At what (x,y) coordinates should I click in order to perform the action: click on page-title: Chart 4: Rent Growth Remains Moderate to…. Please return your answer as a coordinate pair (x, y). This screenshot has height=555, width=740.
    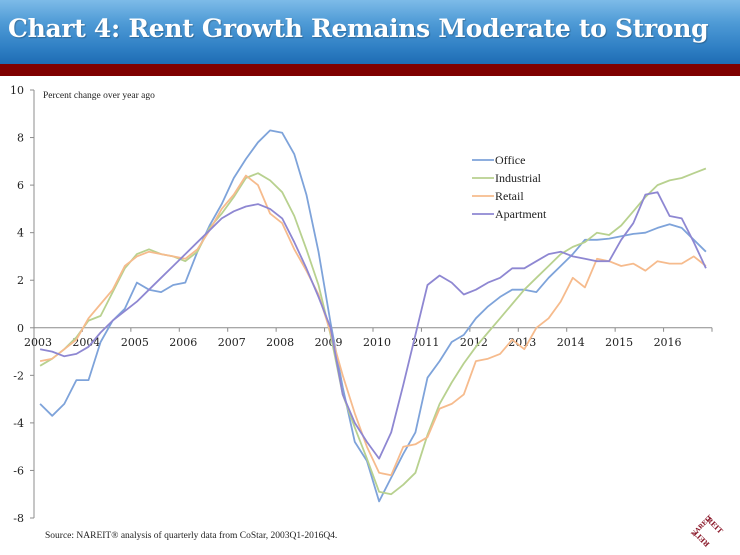
    Looking at the image, I should click on (358, 28).